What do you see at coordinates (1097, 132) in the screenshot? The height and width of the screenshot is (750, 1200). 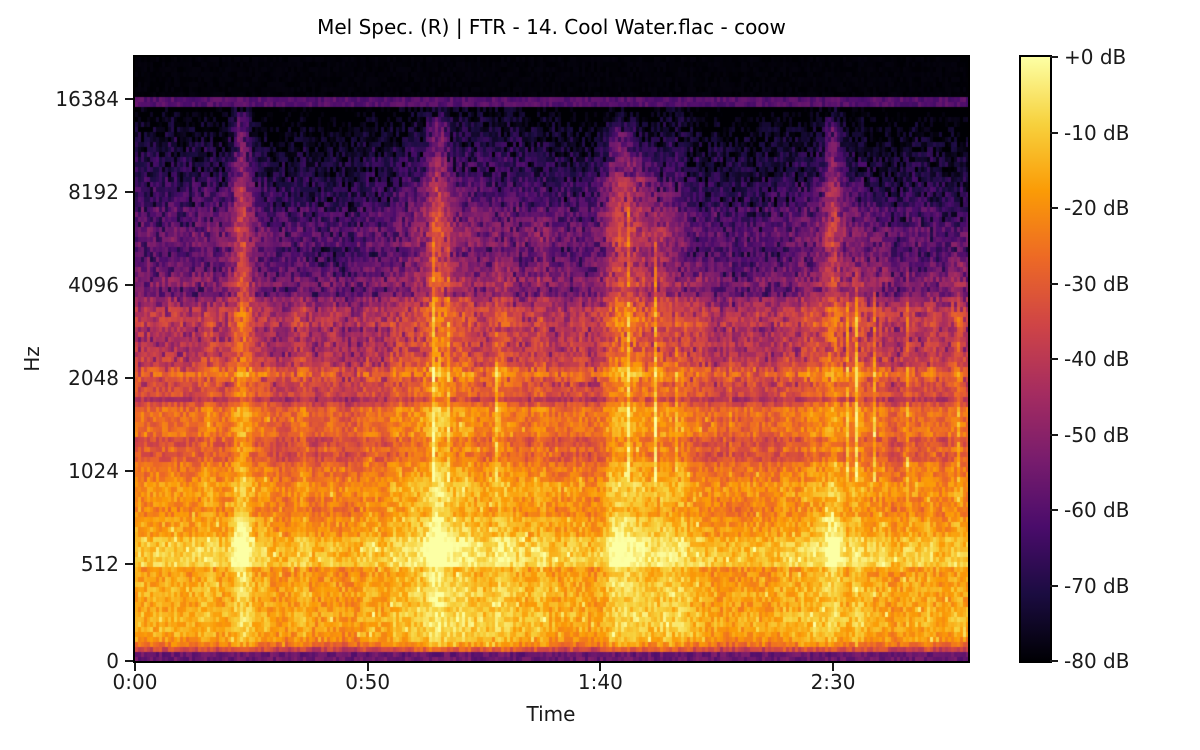 I see `colorbar-tick-label: -10 dB` at bounding box center [1097, 132].